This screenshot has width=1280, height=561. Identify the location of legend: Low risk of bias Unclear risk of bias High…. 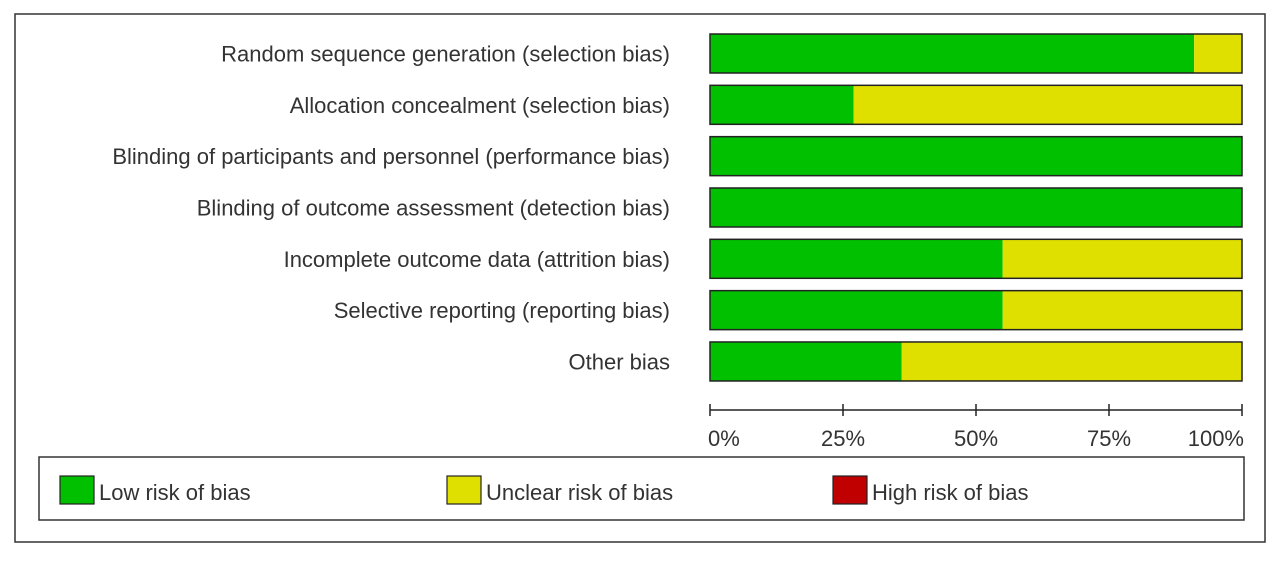
(641, 488).